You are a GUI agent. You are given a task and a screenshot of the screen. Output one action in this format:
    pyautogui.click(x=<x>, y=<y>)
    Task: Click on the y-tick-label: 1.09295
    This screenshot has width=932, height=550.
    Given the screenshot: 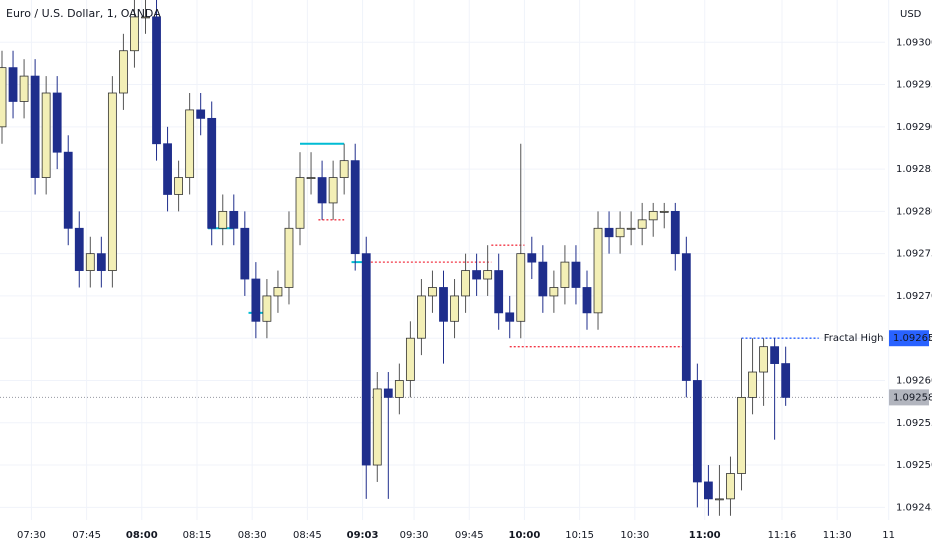 What is the action you would take?
    pyautogui.click(x=914, y=85)
    